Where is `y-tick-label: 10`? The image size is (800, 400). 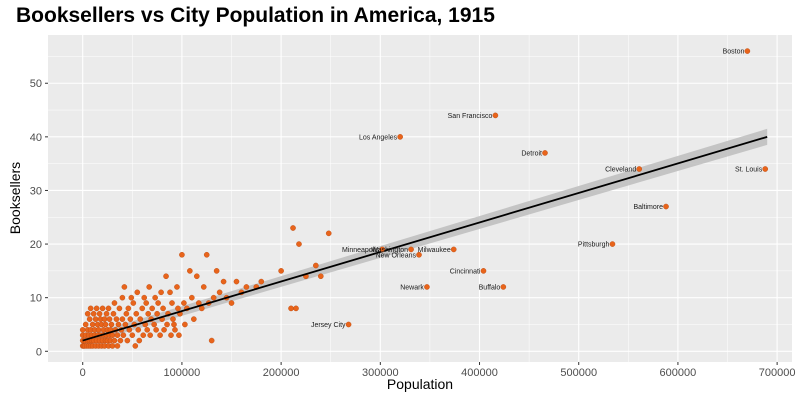 y-tick-label: 10 is located at coordinates (36, 299).